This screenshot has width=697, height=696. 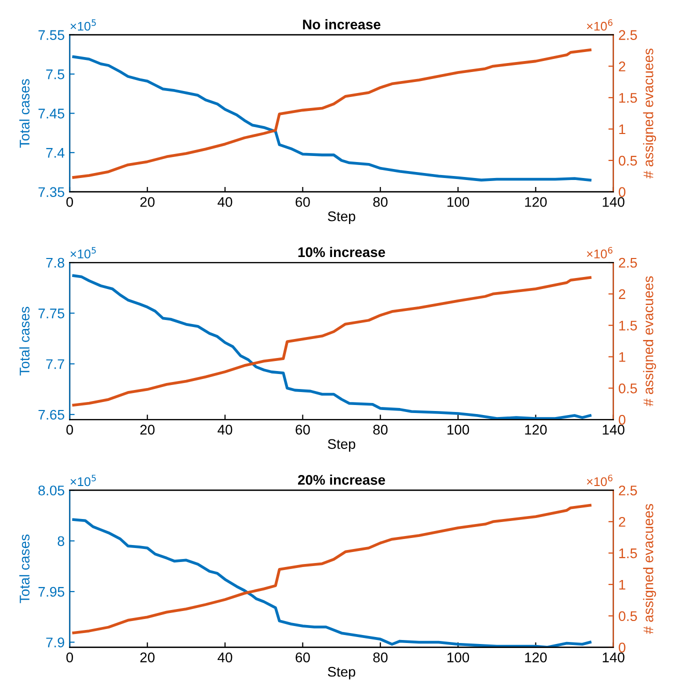 I want to click on y-tick-label: 7.7, so click(x=55, y=364).